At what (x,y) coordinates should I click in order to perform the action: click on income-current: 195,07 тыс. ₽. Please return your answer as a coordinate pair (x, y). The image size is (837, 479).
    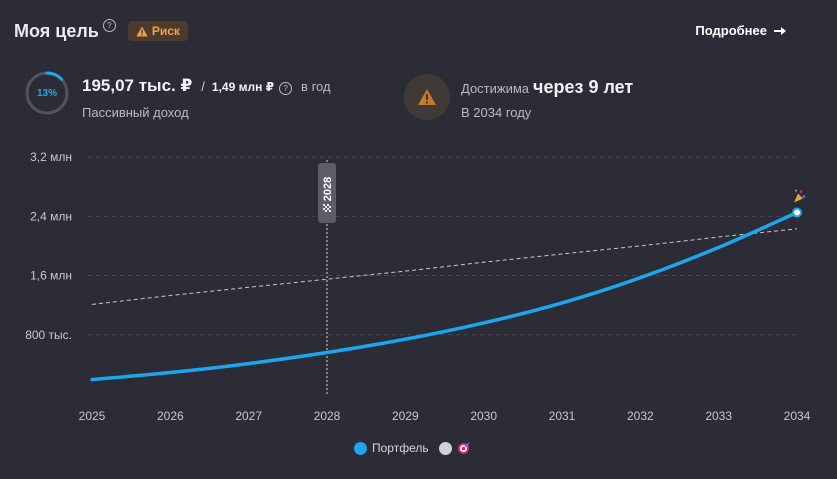
    Looking at the image, I should click on (137, 85).